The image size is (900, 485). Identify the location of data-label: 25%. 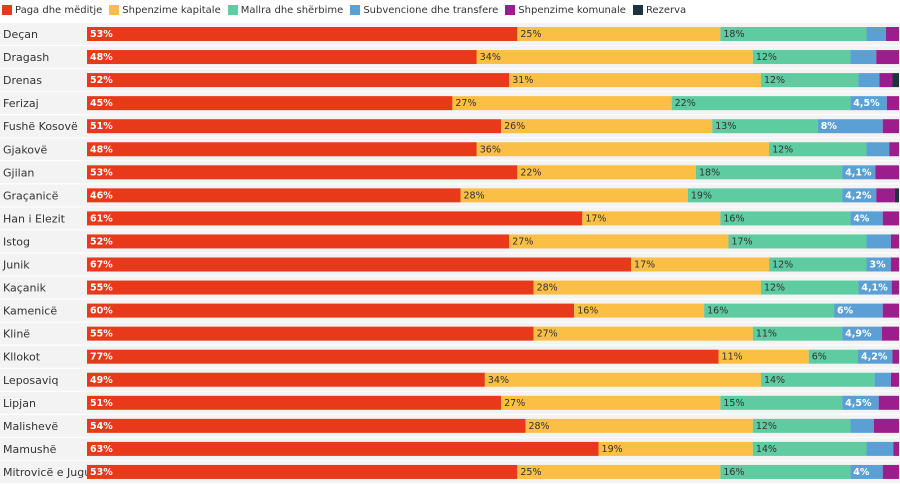
(530, 472).